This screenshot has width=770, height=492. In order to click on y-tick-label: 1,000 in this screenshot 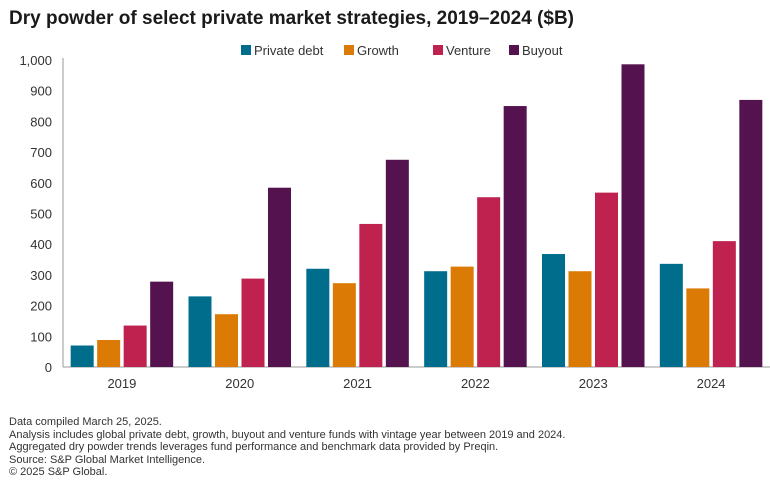, I will do `click(35, 60)`.